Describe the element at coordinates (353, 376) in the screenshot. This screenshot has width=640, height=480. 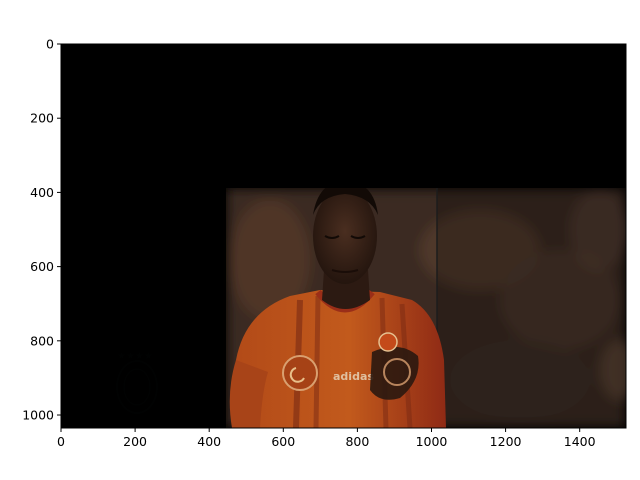
I see `sponsor-logo-icon: adidas` at that location.